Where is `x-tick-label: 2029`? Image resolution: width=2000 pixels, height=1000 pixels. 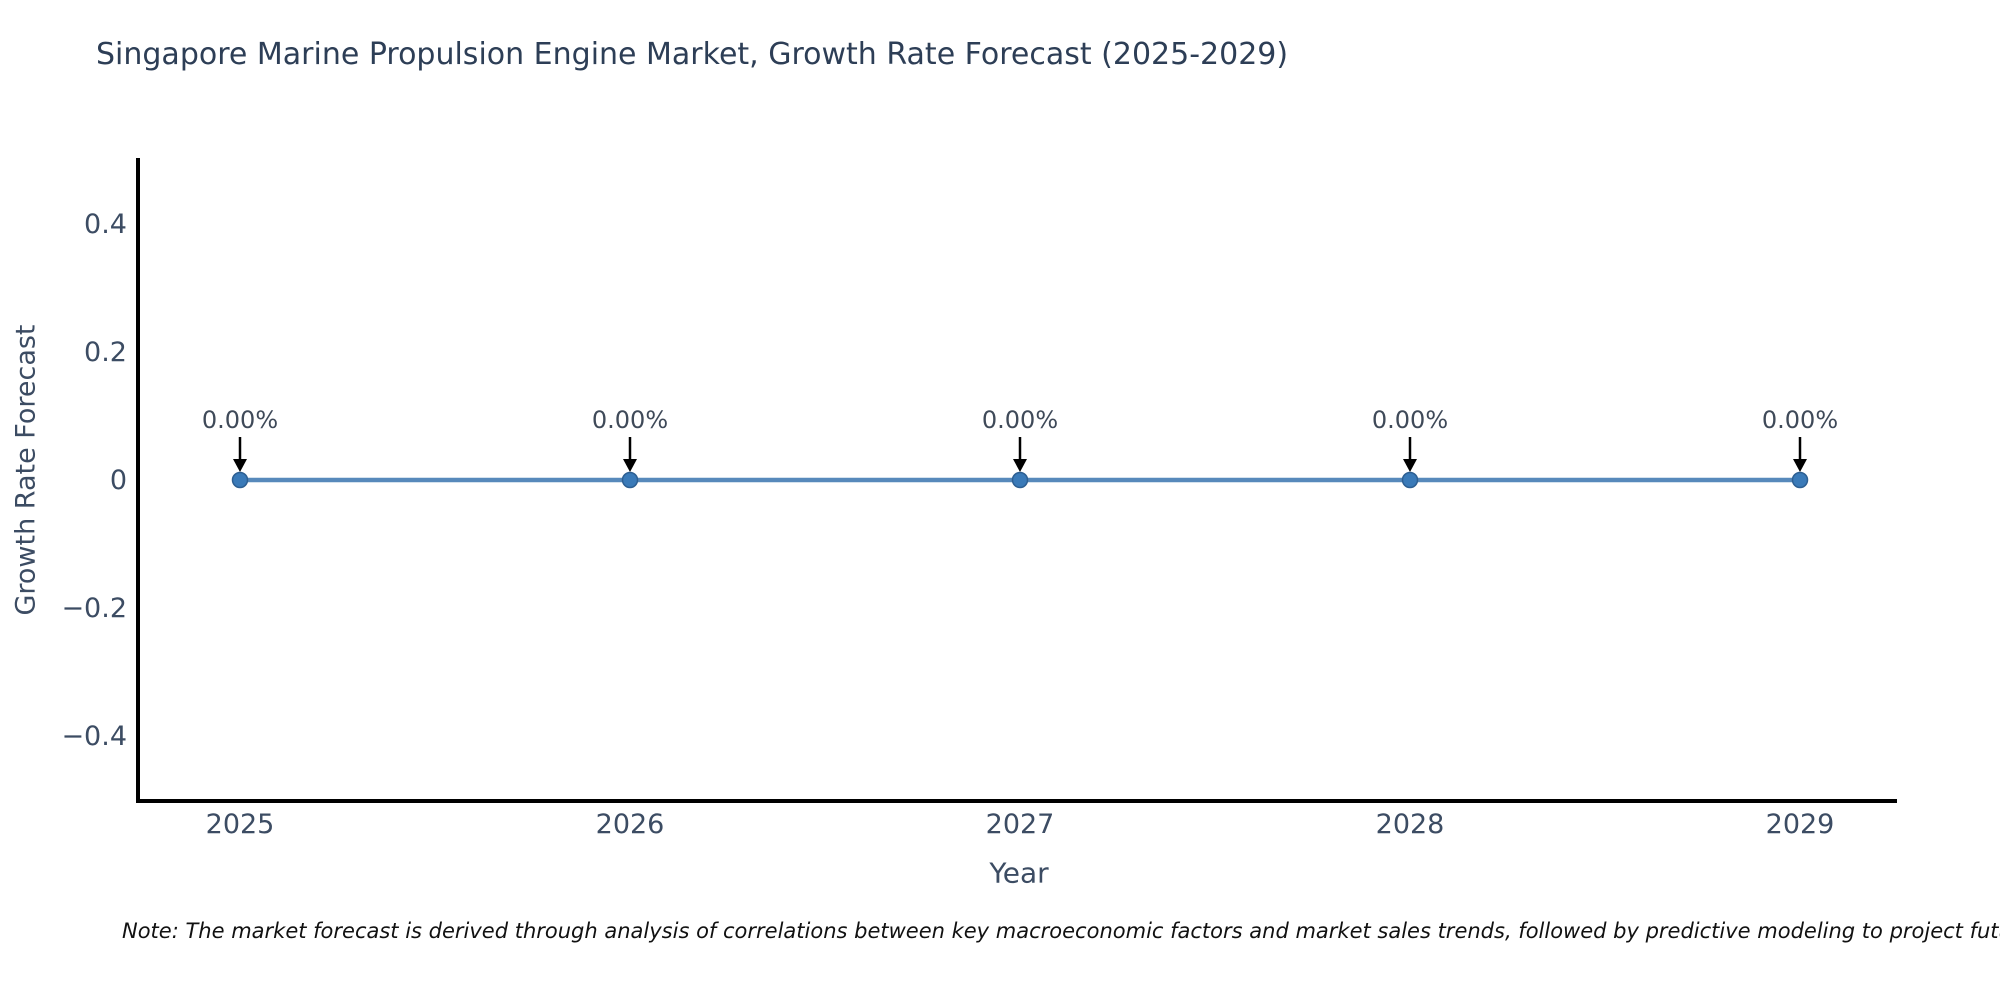 x-tick-label: 2029 is located at coordinates (1800, 824).